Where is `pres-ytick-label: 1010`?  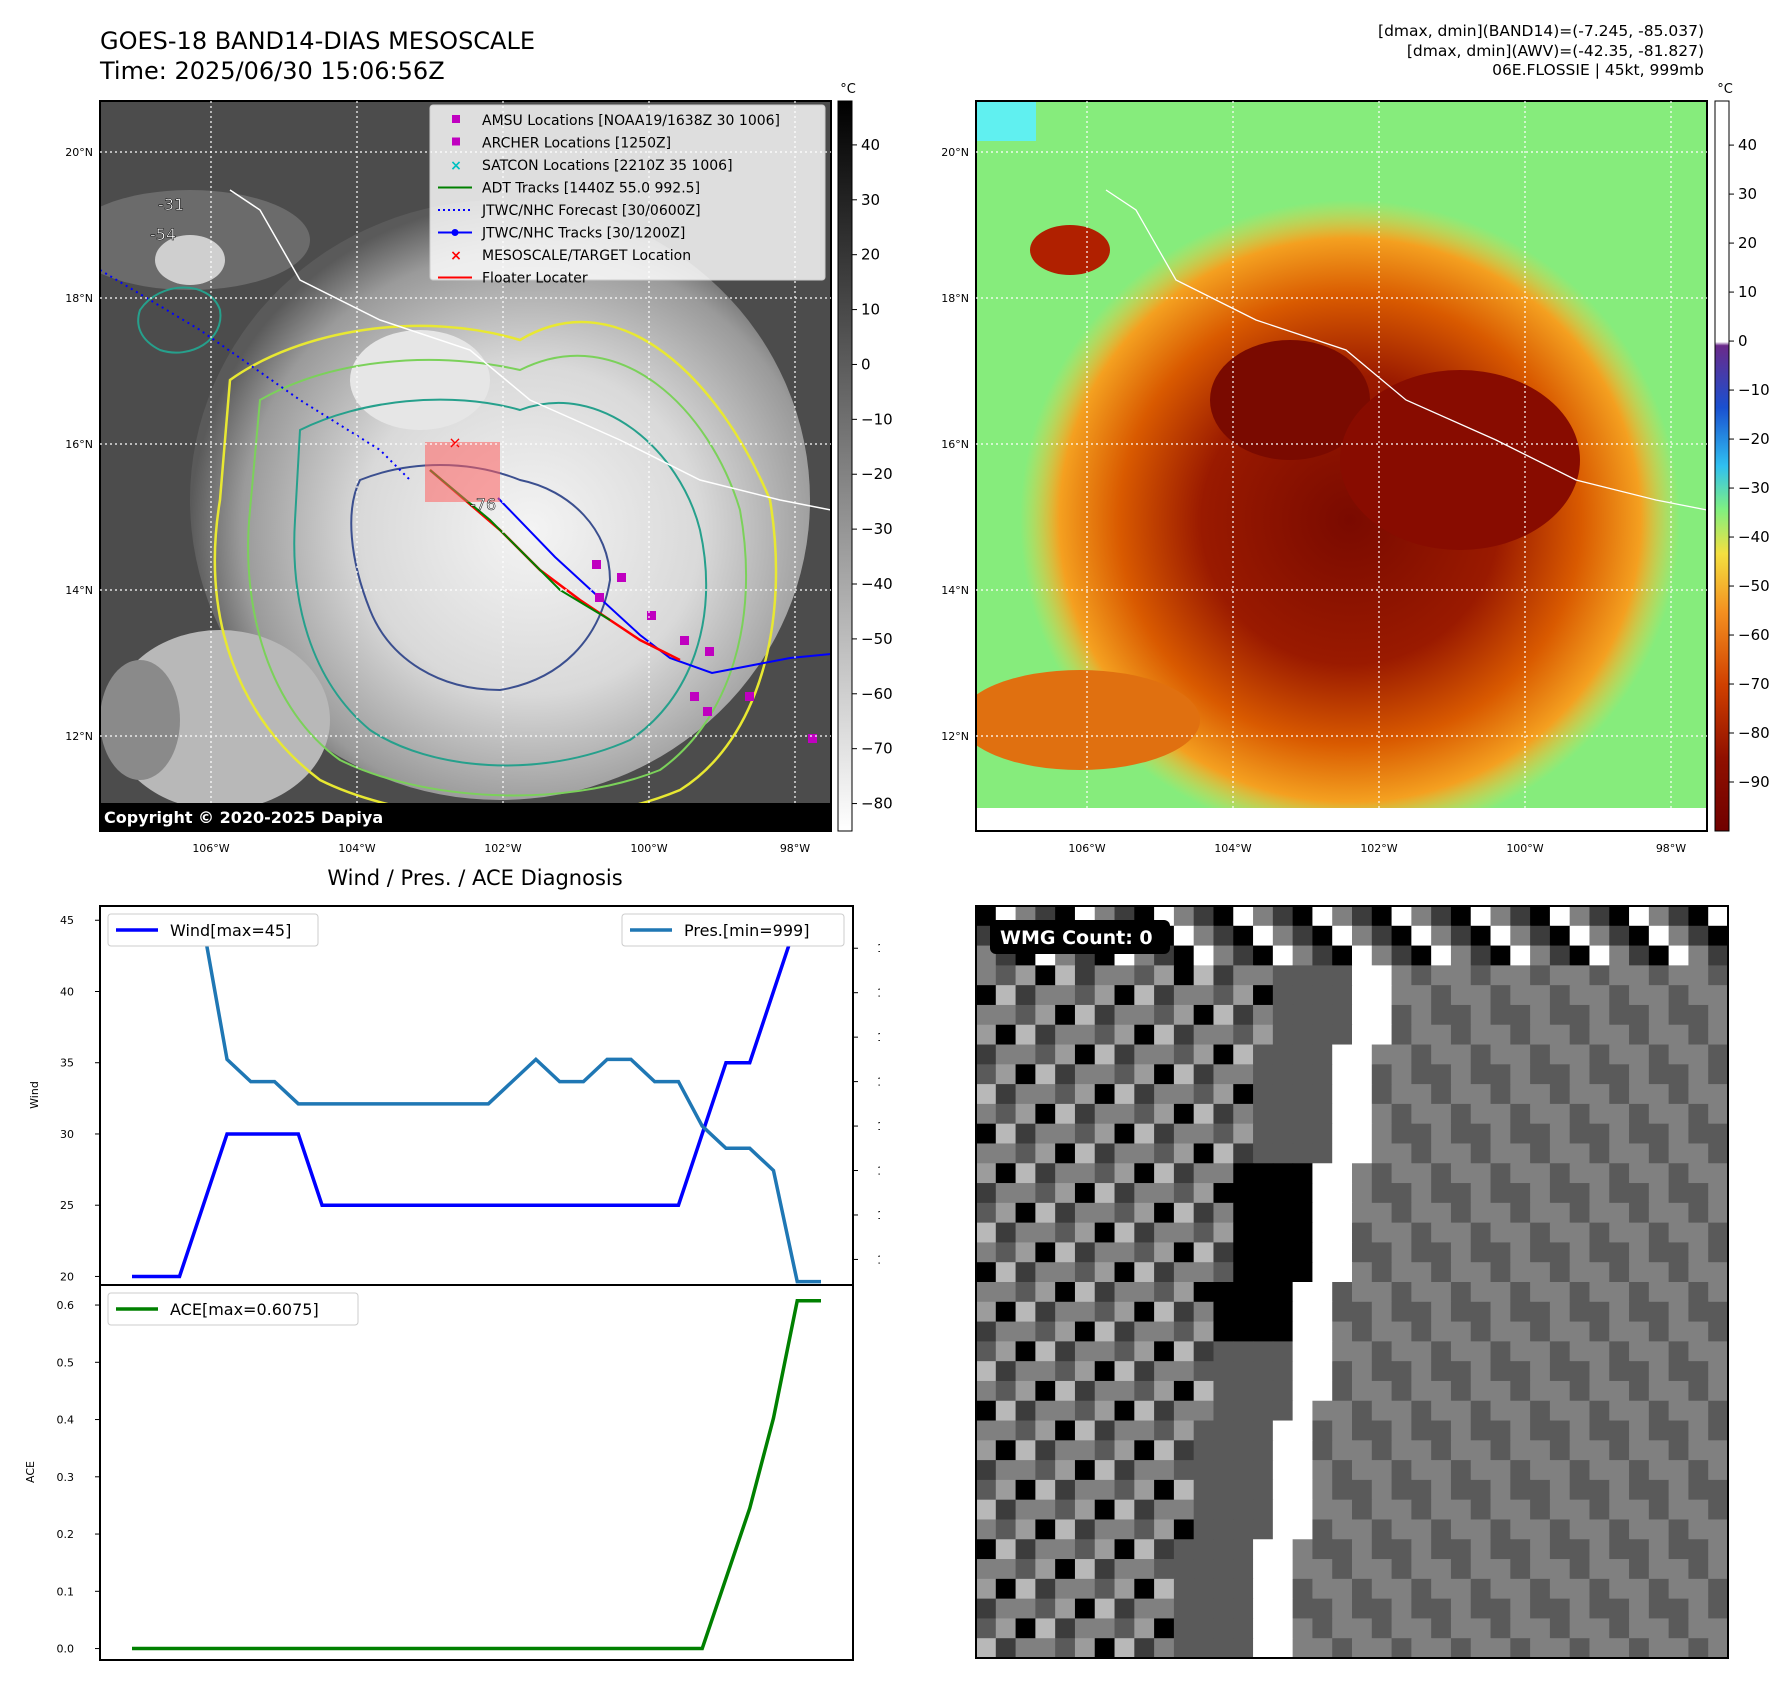 pres-ytick-label: 1010 is located at coordinates (878, 1037).